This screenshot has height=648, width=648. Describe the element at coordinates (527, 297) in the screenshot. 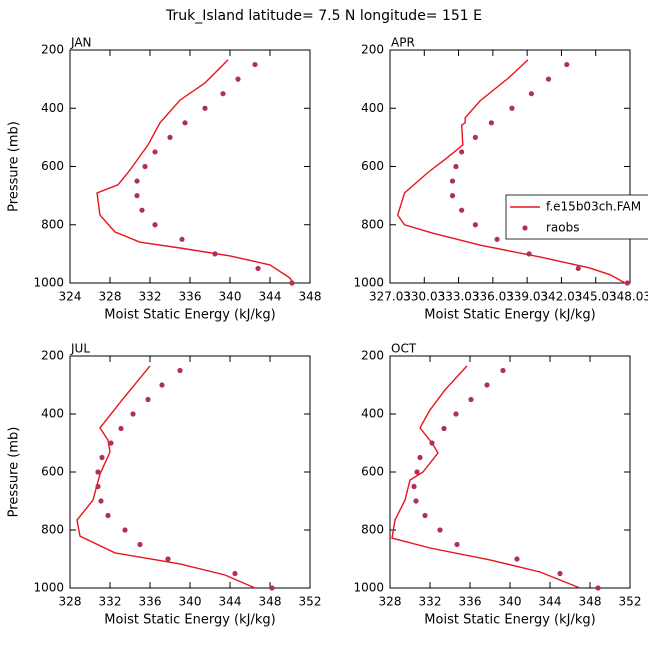

I see `x-tick-label: 339.03` at that location.